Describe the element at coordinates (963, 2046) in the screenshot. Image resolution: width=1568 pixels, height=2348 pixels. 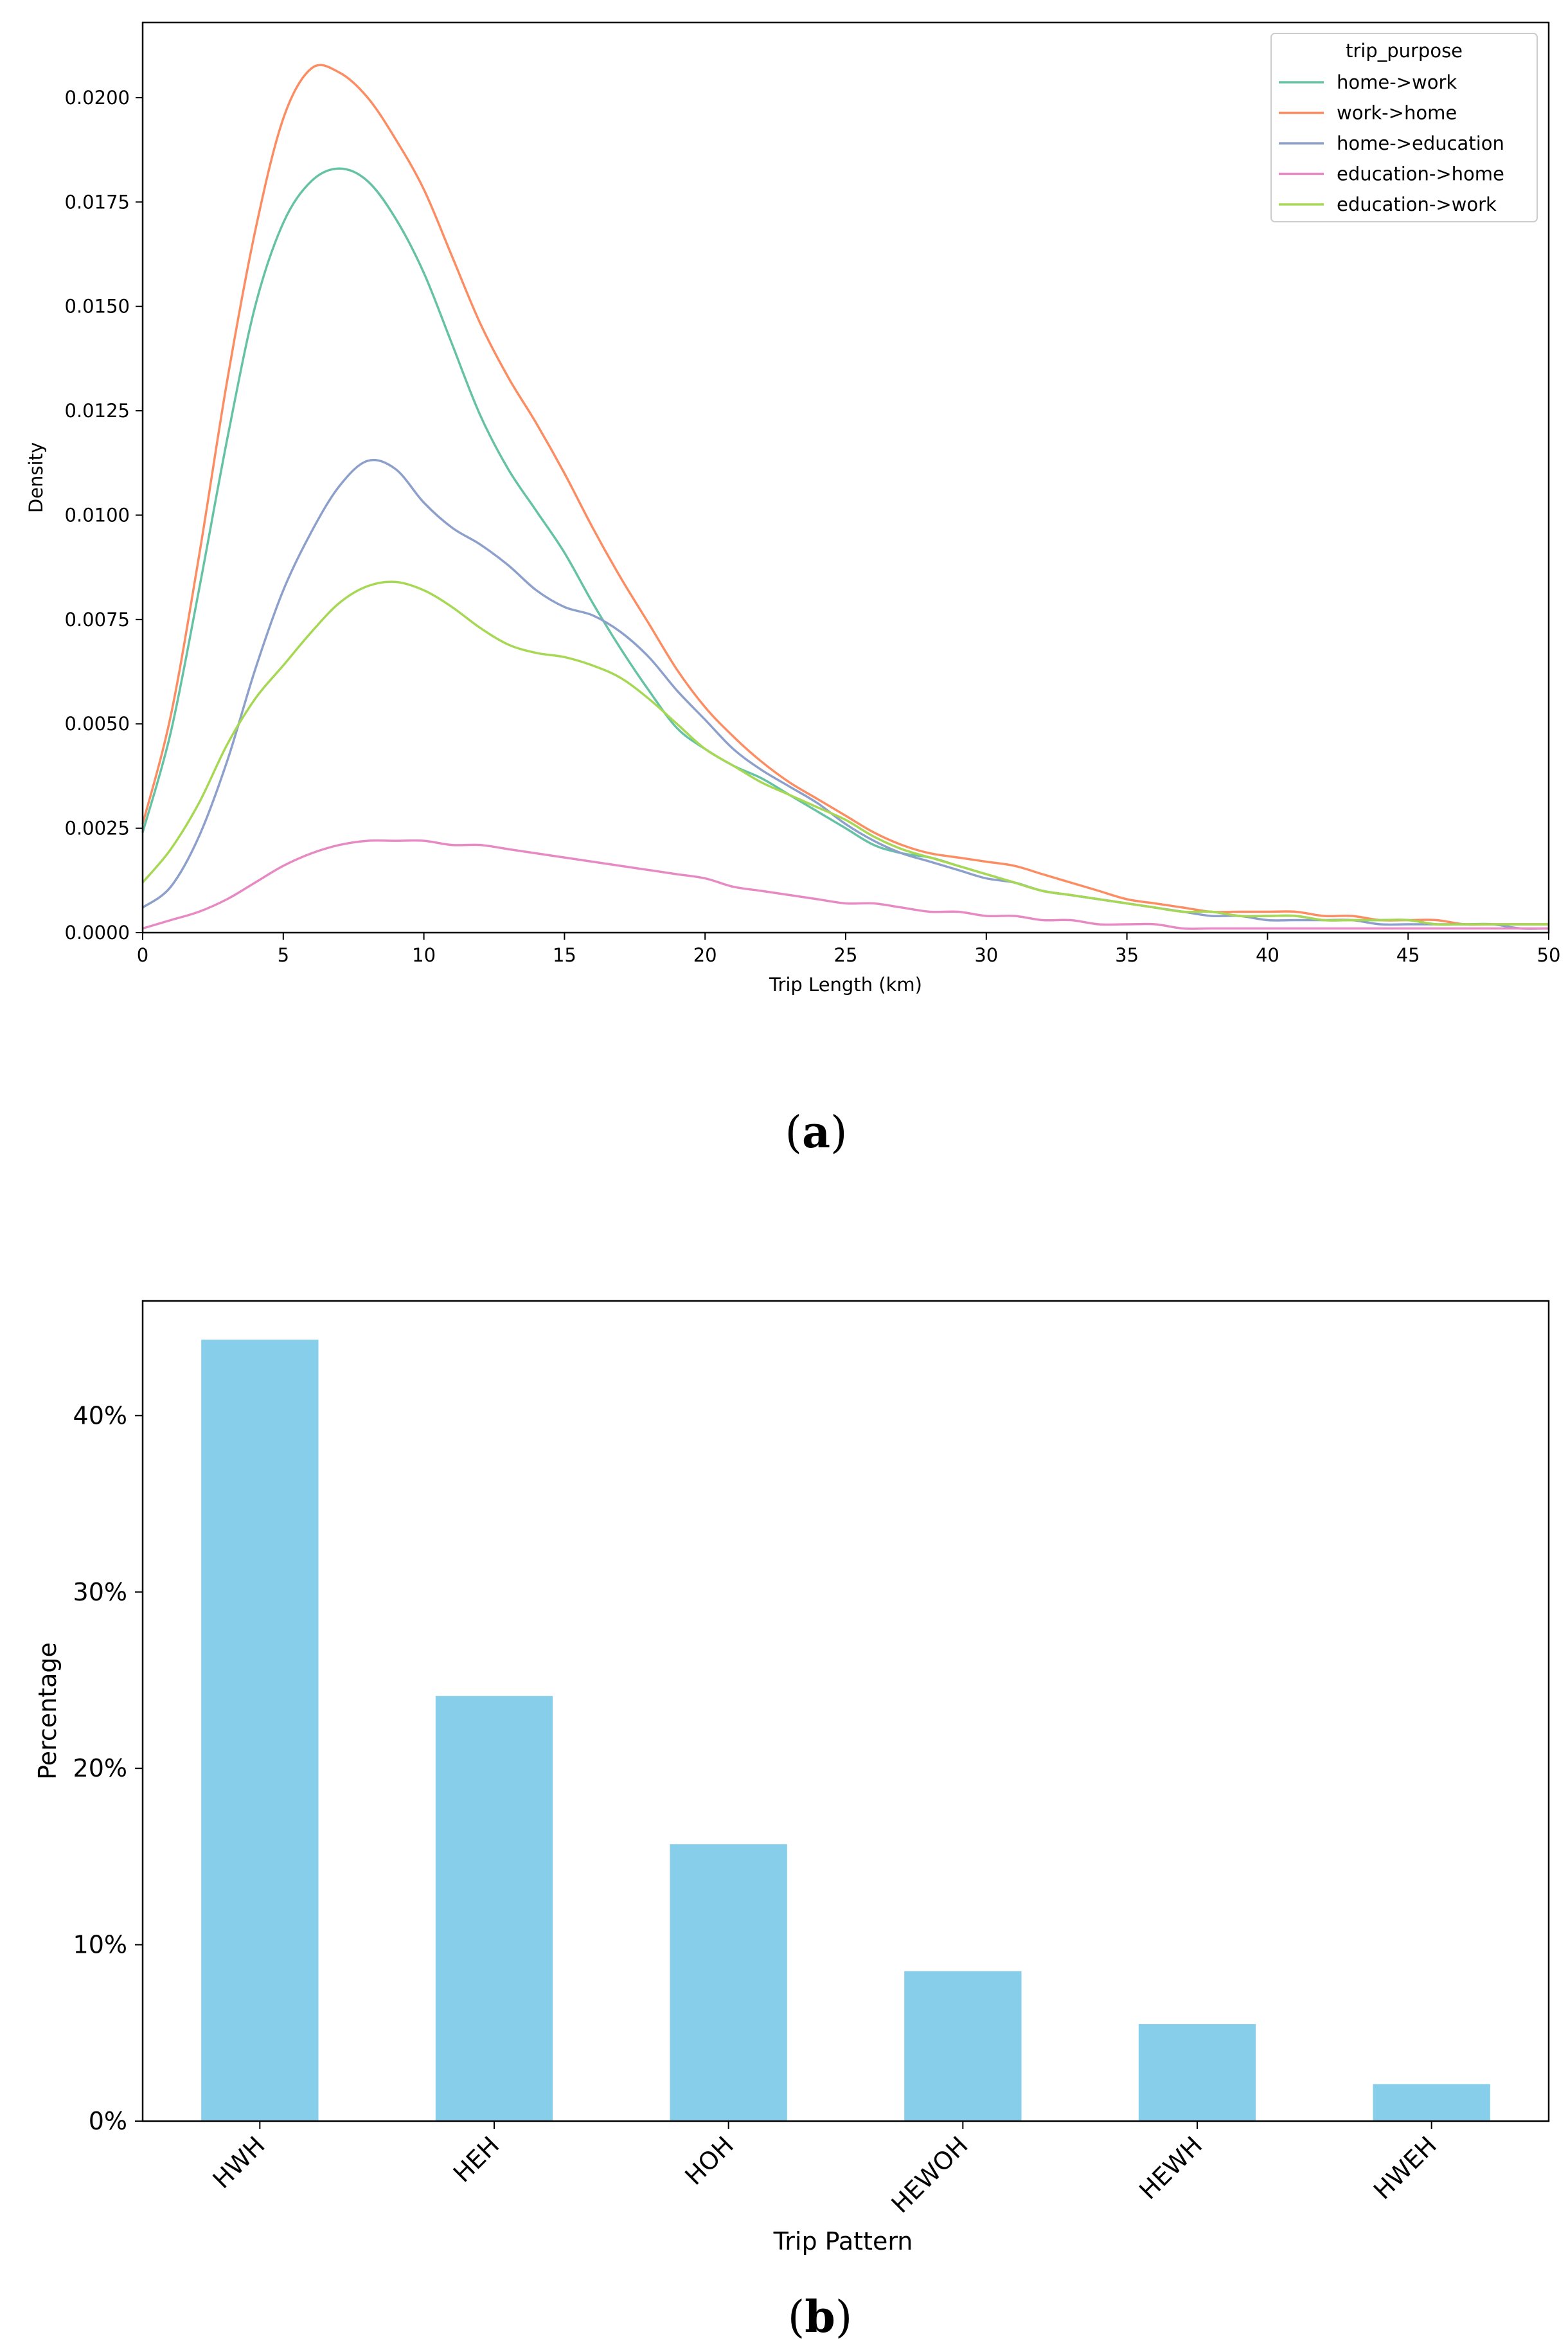
I see `bar-HEWOH` at that location.